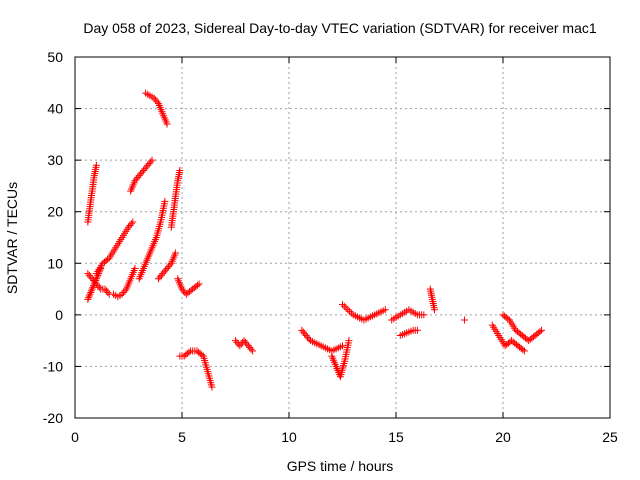 The image size is (640, 480). I want to click on x-tick-label: 5, so click(182, 437).